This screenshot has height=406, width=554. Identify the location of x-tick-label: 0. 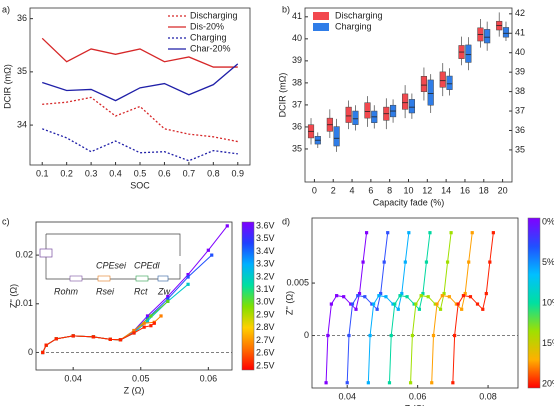
(314, 190).